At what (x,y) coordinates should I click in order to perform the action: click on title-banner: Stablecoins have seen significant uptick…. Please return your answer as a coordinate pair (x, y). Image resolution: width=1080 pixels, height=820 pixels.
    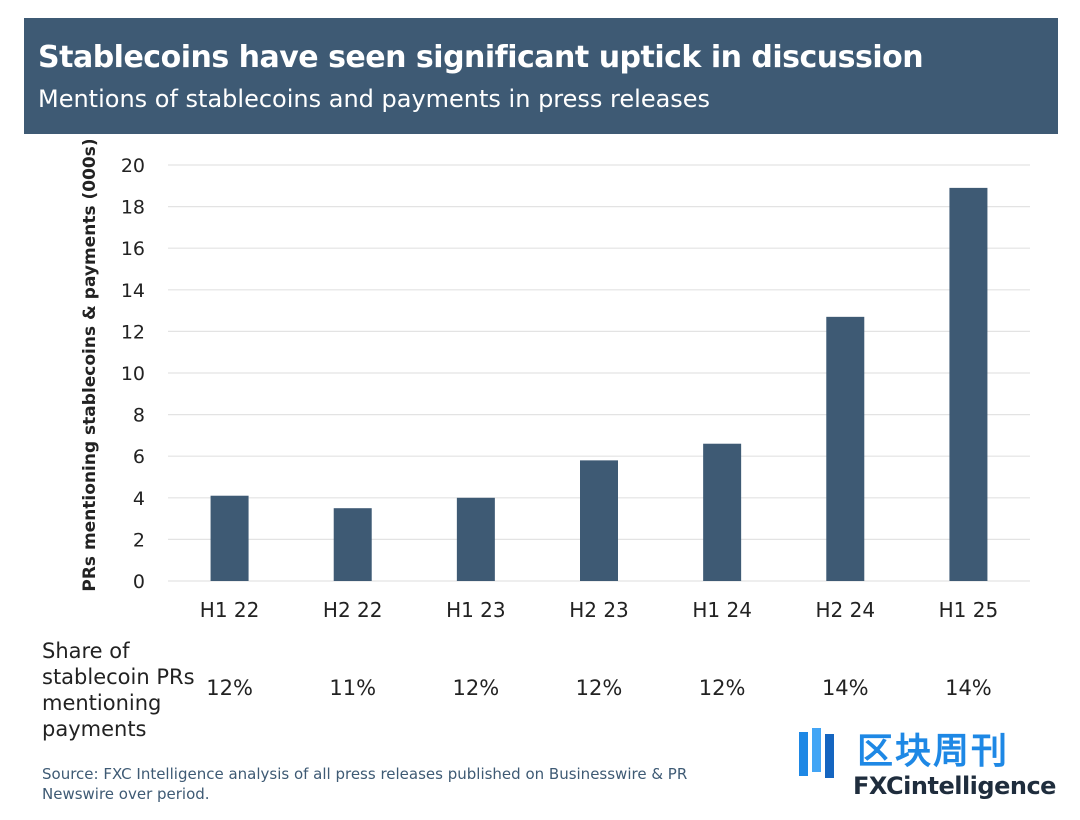
    Looking at the image, I should click on (541, 76).